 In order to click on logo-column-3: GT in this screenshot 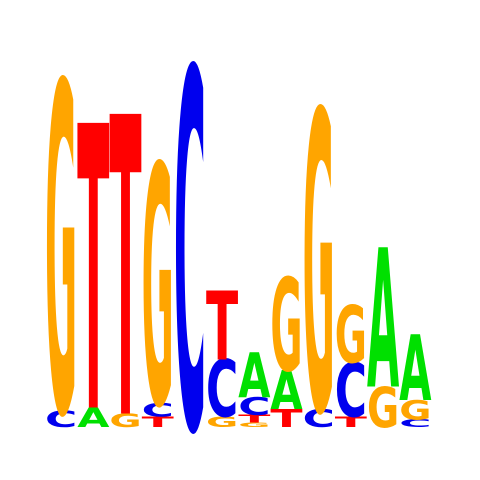, I will do `click(125, 255)`.